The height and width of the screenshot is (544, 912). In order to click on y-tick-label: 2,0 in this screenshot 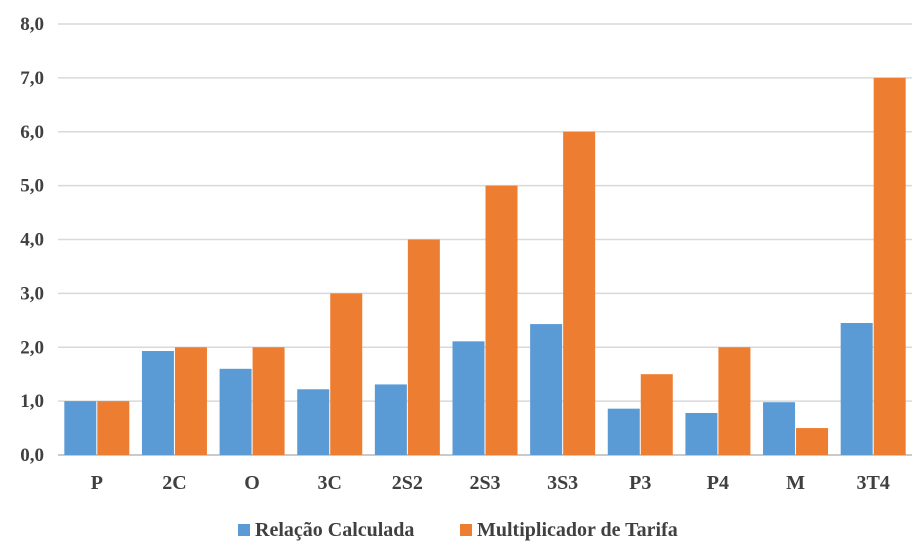, I will do `click(32, 347)`.